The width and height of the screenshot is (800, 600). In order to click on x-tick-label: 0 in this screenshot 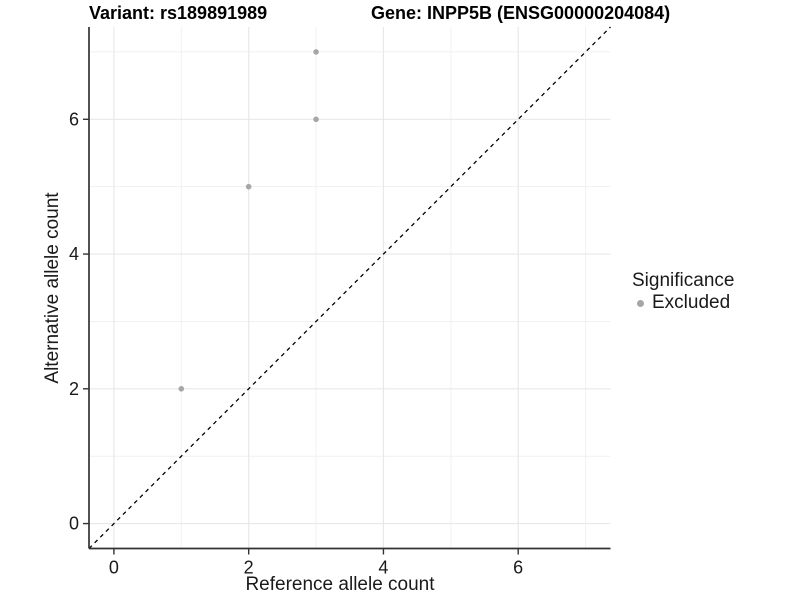, I will do `click(114, 568)`.